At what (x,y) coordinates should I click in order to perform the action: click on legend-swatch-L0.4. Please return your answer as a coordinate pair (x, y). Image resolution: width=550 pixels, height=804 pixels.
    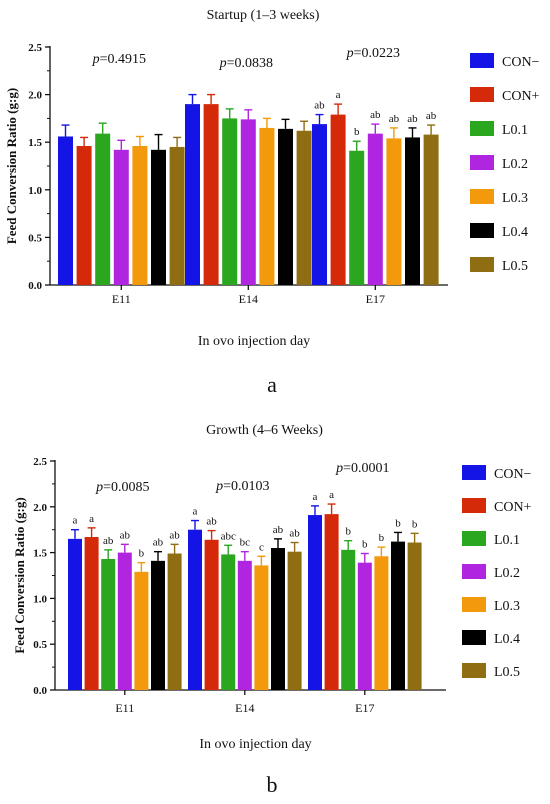
    Looking at the image, I should click on (474, 637).